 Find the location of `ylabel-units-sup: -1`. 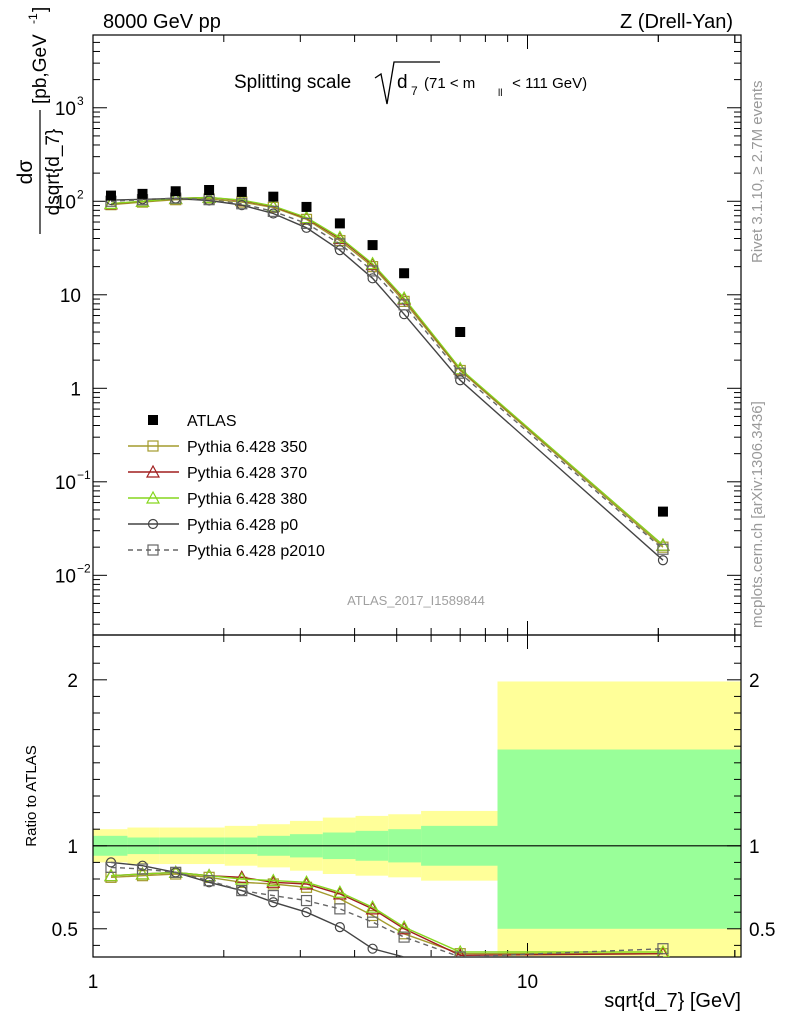

ylabel-units-sup: -1 is located at coordinates (33, 18).